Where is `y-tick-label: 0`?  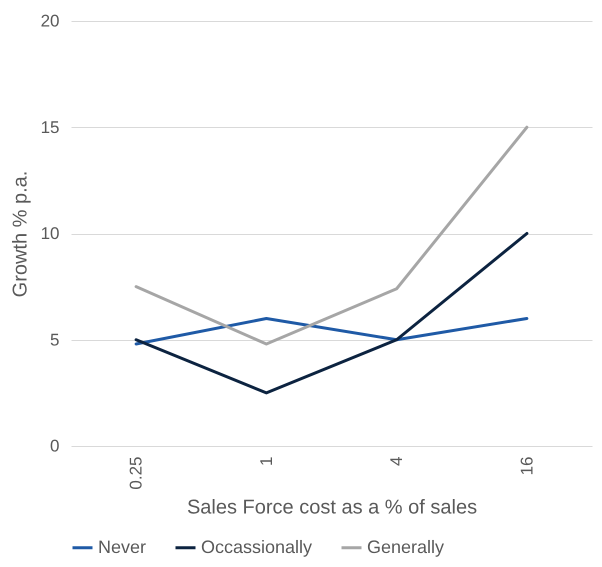
y-tick-label: 0 is located at coordinates (55, 446).